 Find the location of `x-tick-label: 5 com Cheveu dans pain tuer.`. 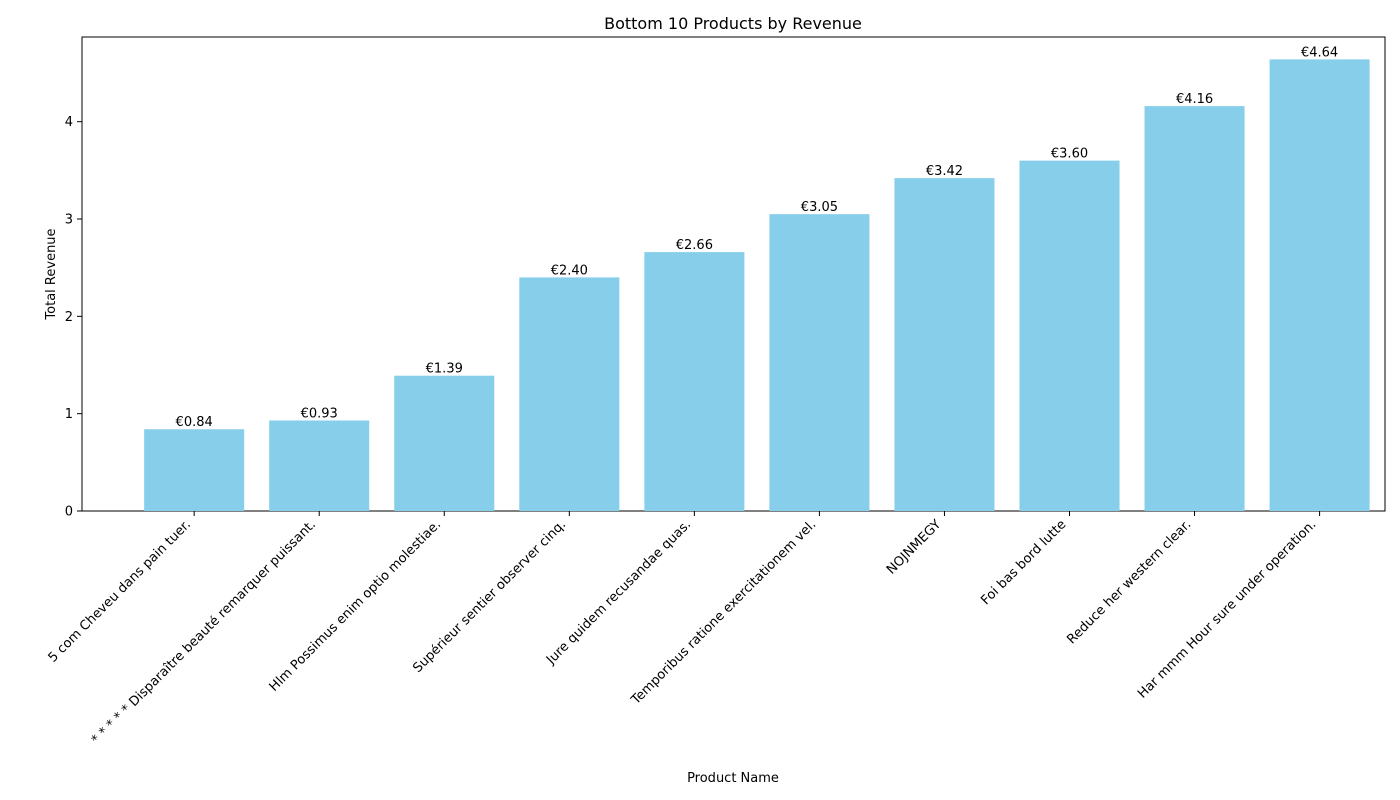

x-tick-label: 5 com Cheveu dans pain tuer. is located at coordinates (120, 591).